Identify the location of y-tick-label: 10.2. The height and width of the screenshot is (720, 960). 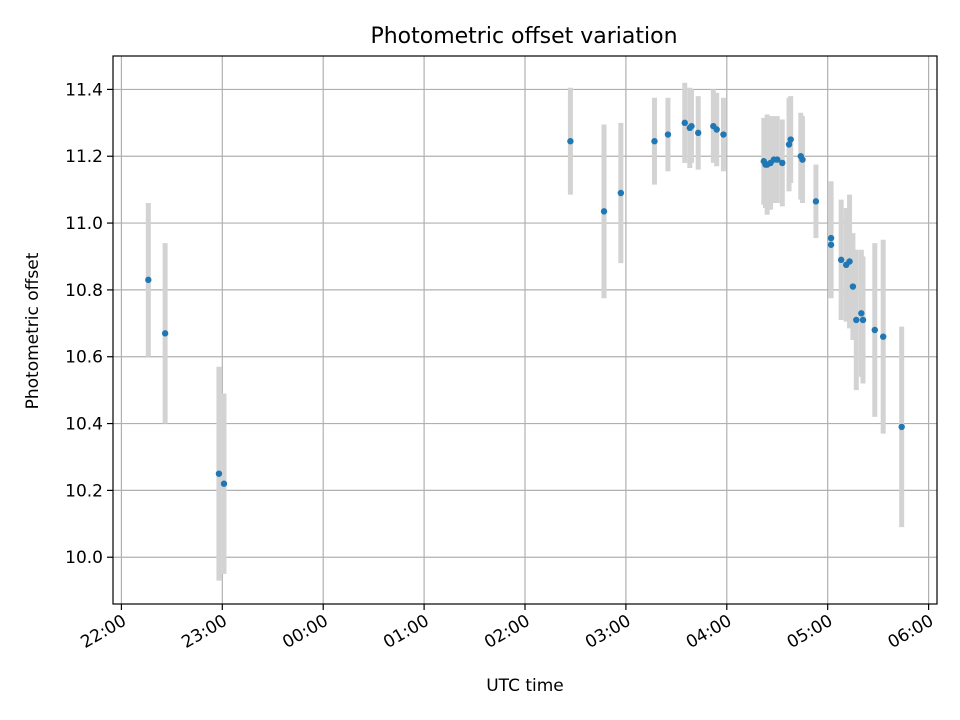
(84, 491).